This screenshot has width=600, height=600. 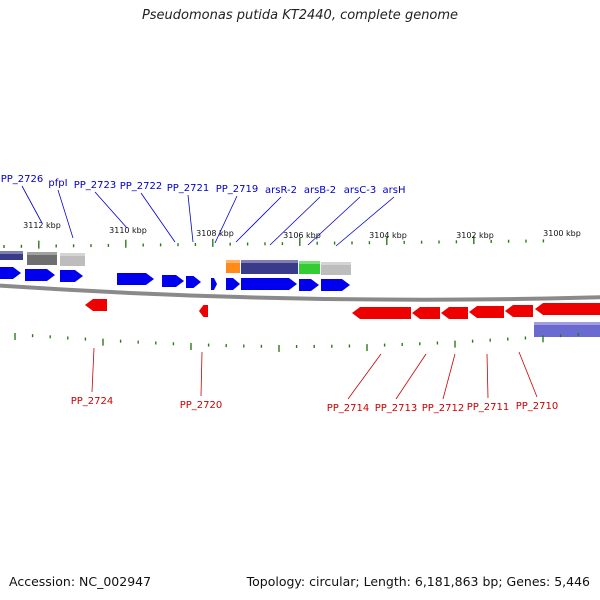 I want to click on forward-gene-label: pfpI, so click(x=57, y=183).